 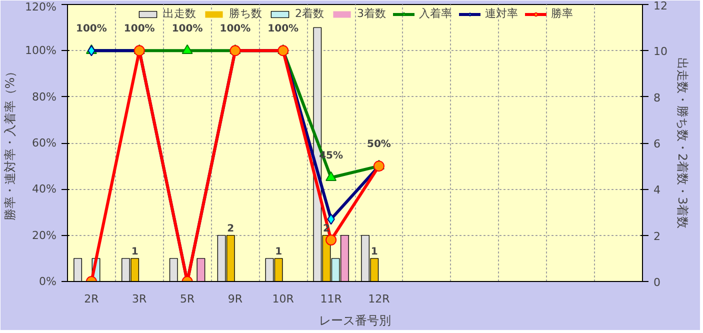 What do you see at coordinates (140, 299) in the screenshot?
I see `x-tick-label: 3R` at bounding box center [140, 299].